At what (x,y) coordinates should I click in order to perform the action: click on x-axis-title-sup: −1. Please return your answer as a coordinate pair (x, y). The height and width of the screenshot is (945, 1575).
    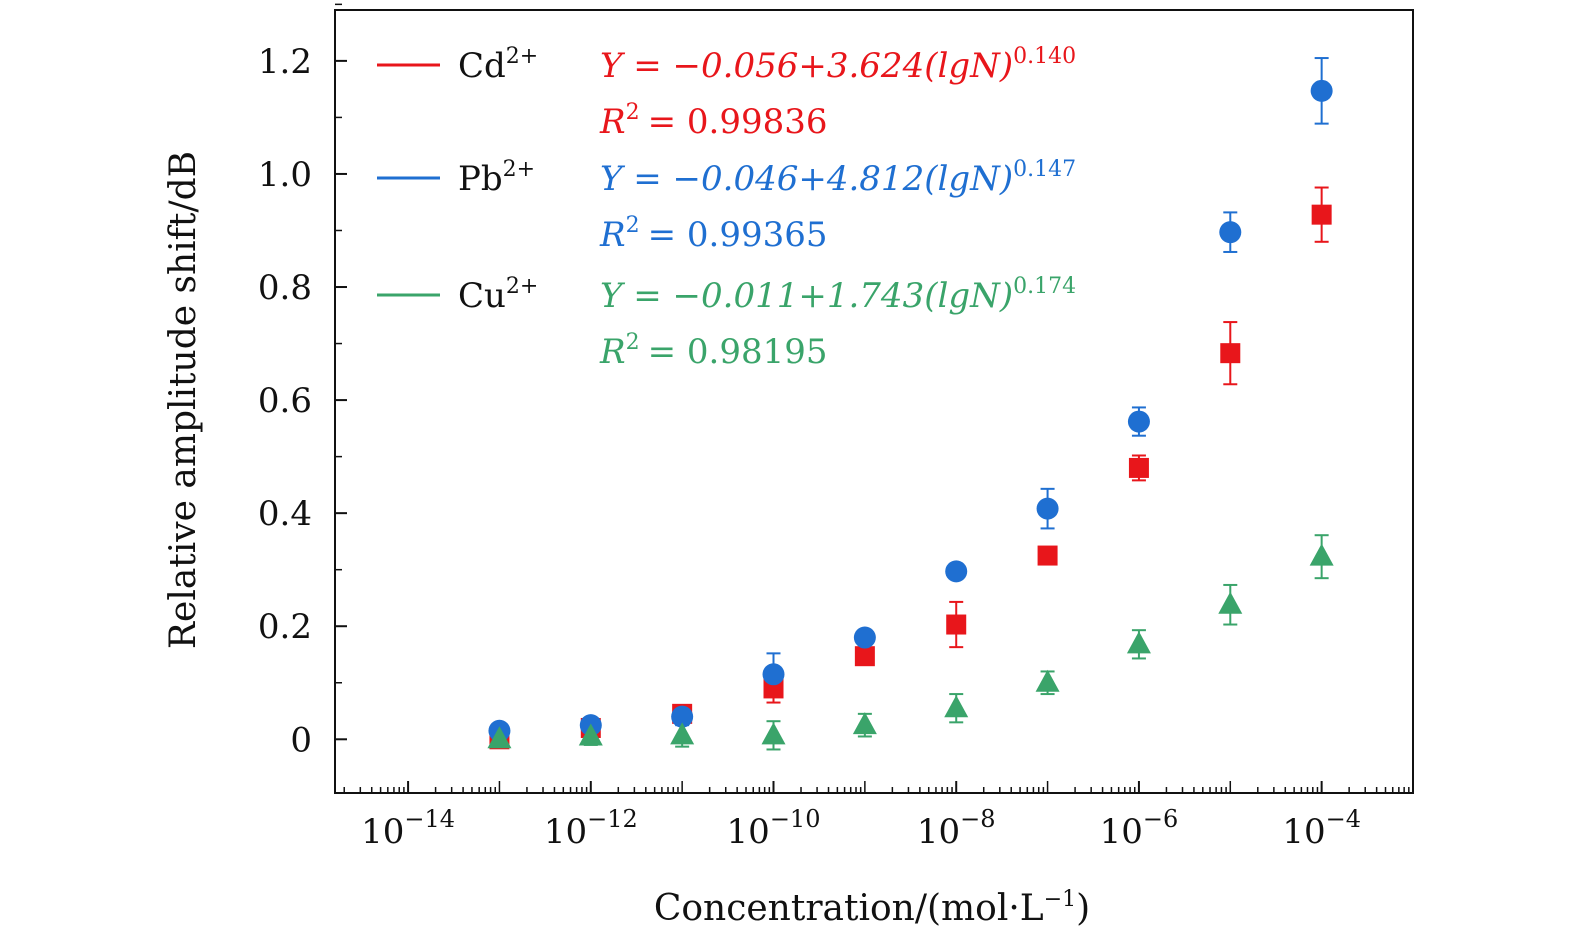
    Looking at the image, I should click on (1060, 899).